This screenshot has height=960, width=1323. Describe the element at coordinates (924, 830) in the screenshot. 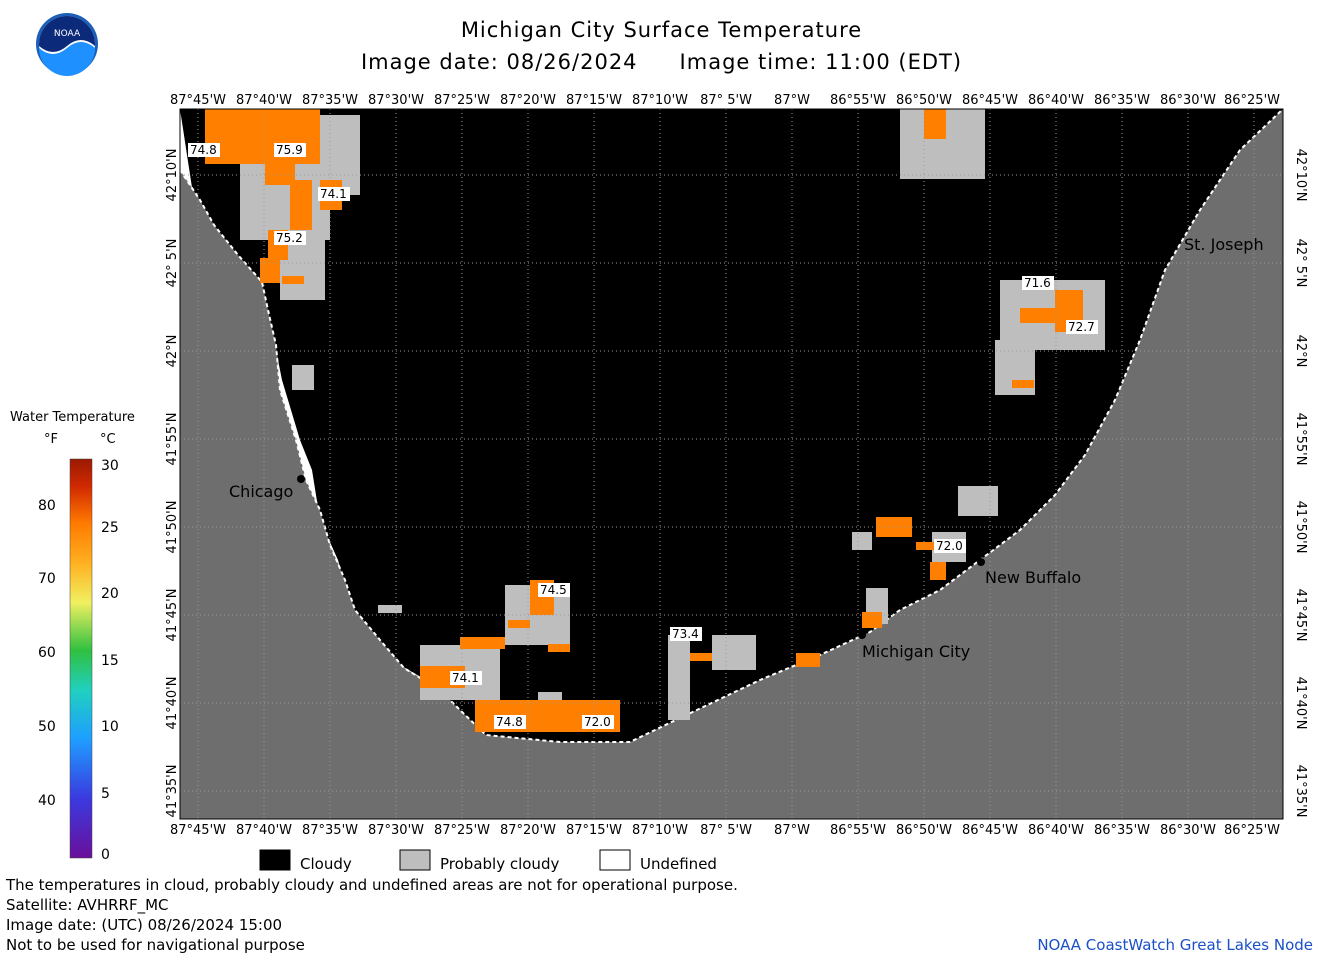

I see `lon-label-bottom: 86°50'W` at that location.